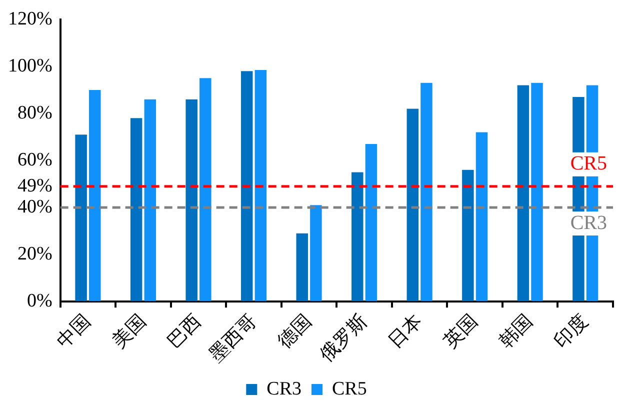  What do you see at coordinates (284, 389) in the screenshot?
I see `legend-label: CR3` at bounding box center [284, 389].